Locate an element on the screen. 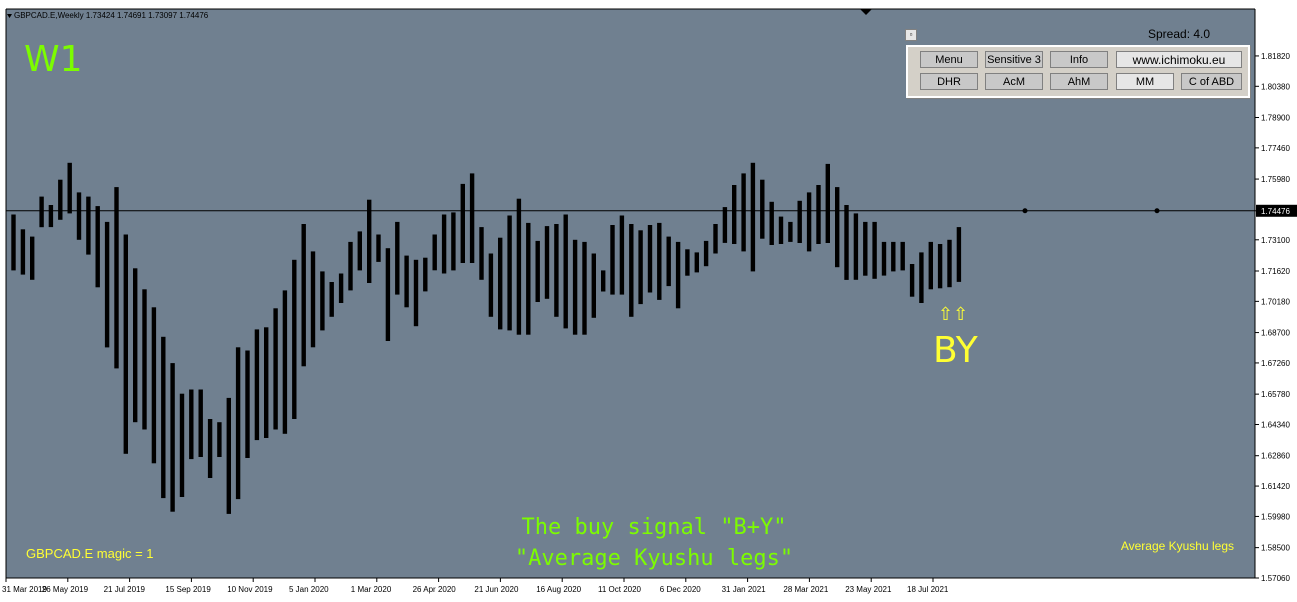 This screenshot has width=1297, height=602. y-tick-label: 1.77460 is located at coordinates (1275, 148).